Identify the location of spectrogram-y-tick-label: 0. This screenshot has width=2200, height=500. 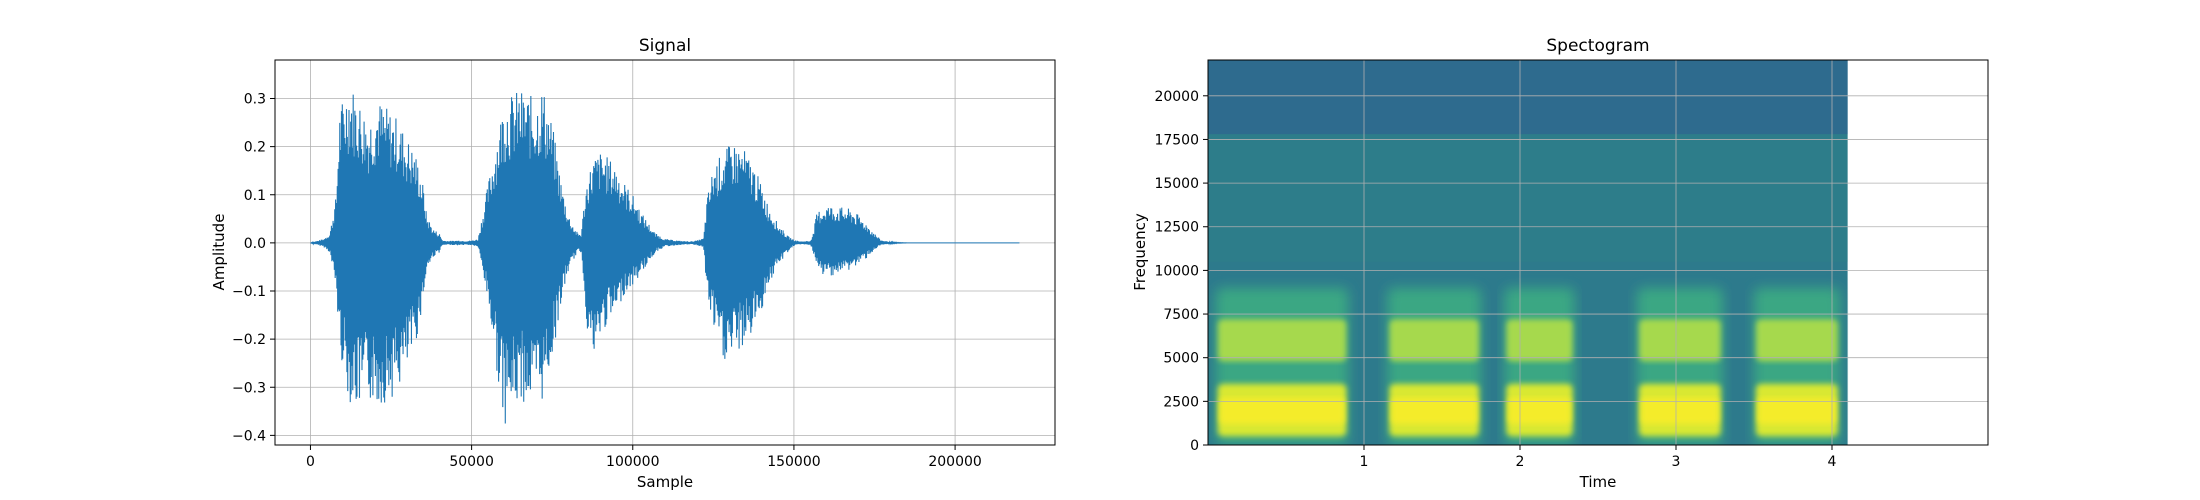
(1194, 446).